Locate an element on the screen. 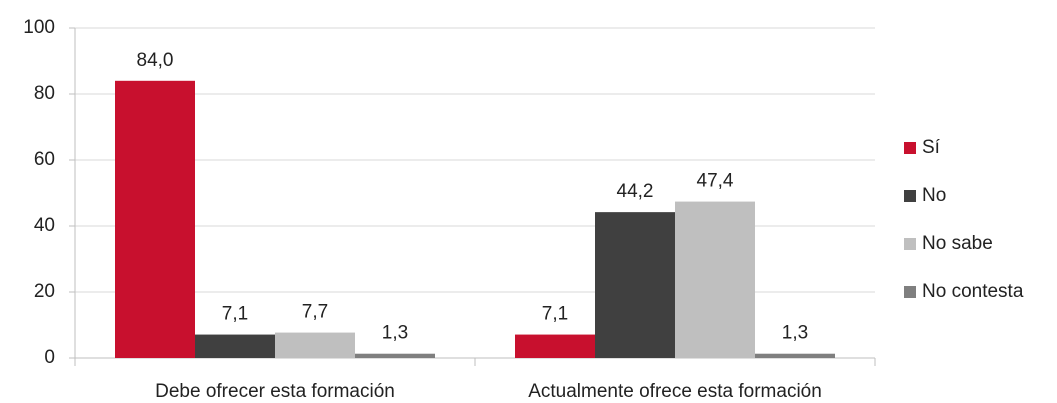 The image size is (1057, 403). y-tick-label: 80 is located at coordinates (44, 93).